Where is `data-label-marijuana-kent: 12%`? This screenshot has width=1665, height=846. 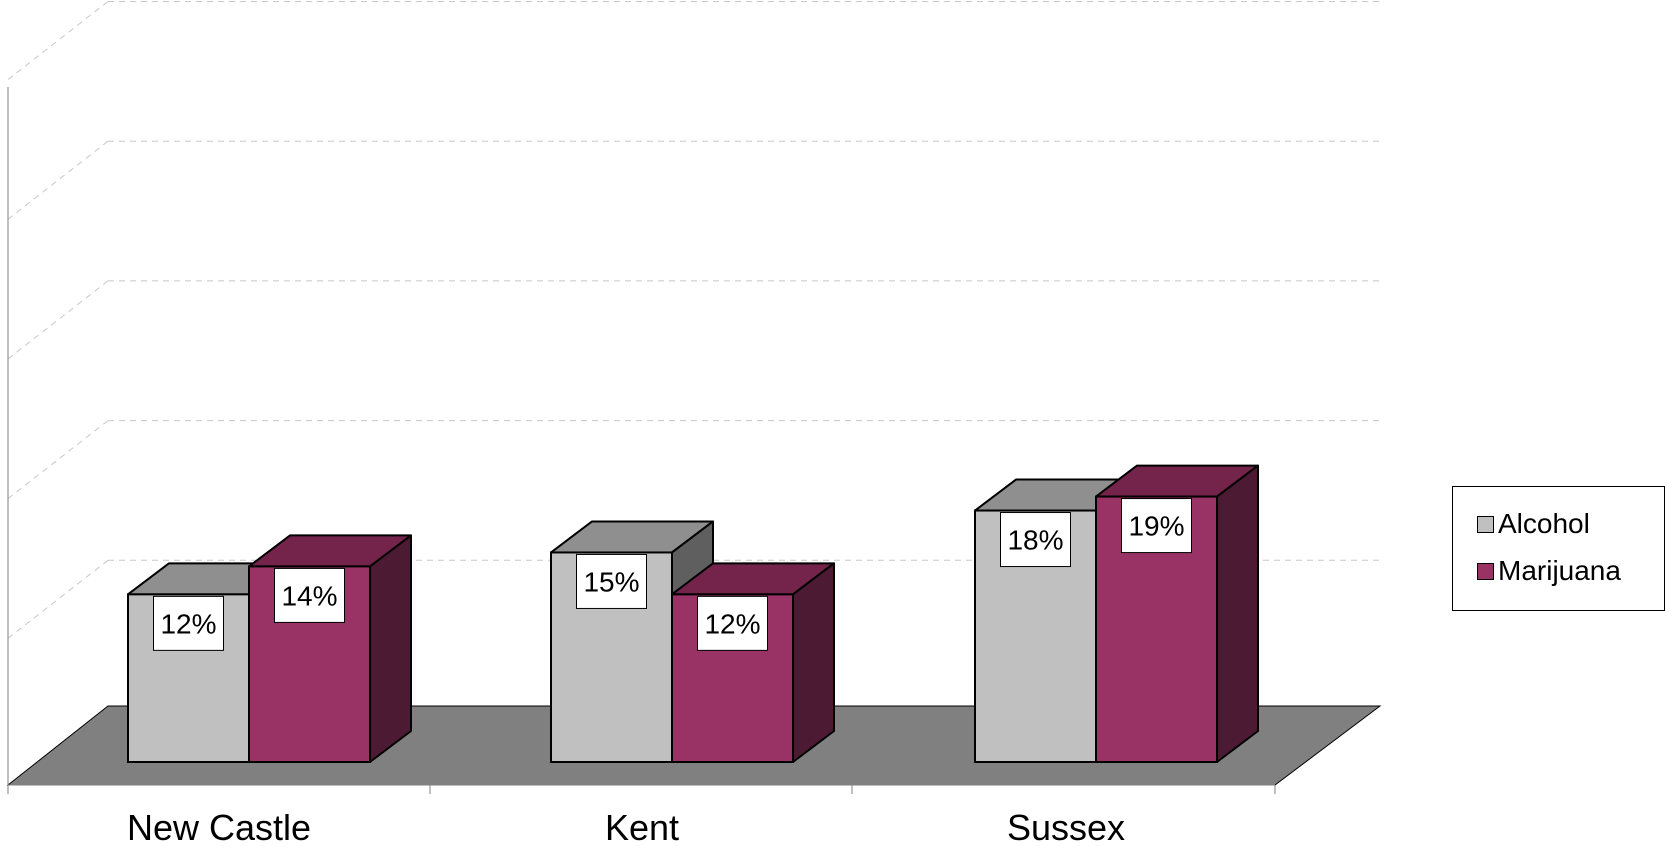 data-label-marijuana-kent: 12% is located at coordinates (732, 623).